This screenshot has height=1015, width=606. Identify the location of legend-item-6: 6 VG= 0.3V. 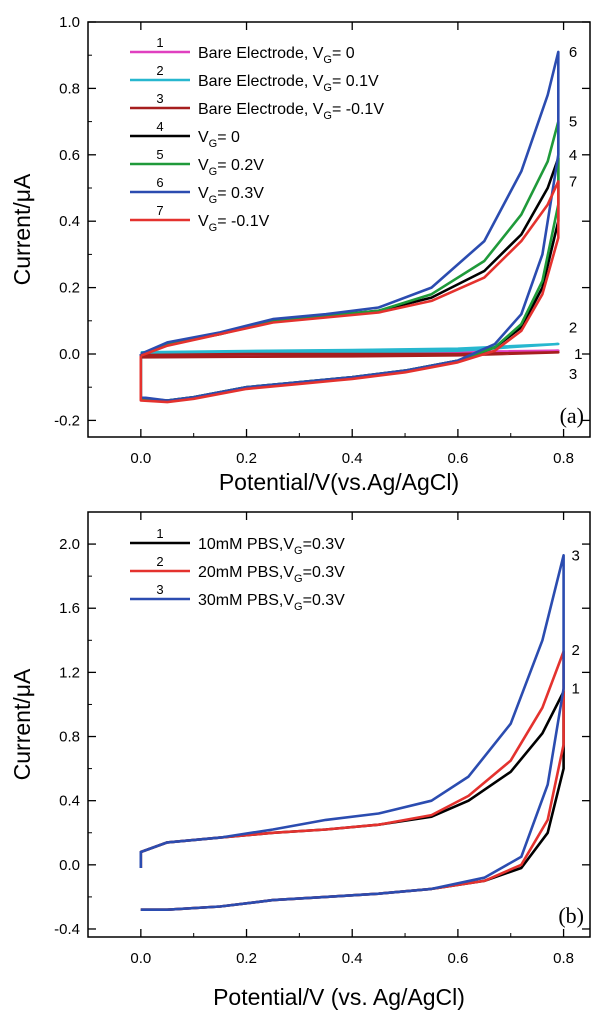
(197, 190).